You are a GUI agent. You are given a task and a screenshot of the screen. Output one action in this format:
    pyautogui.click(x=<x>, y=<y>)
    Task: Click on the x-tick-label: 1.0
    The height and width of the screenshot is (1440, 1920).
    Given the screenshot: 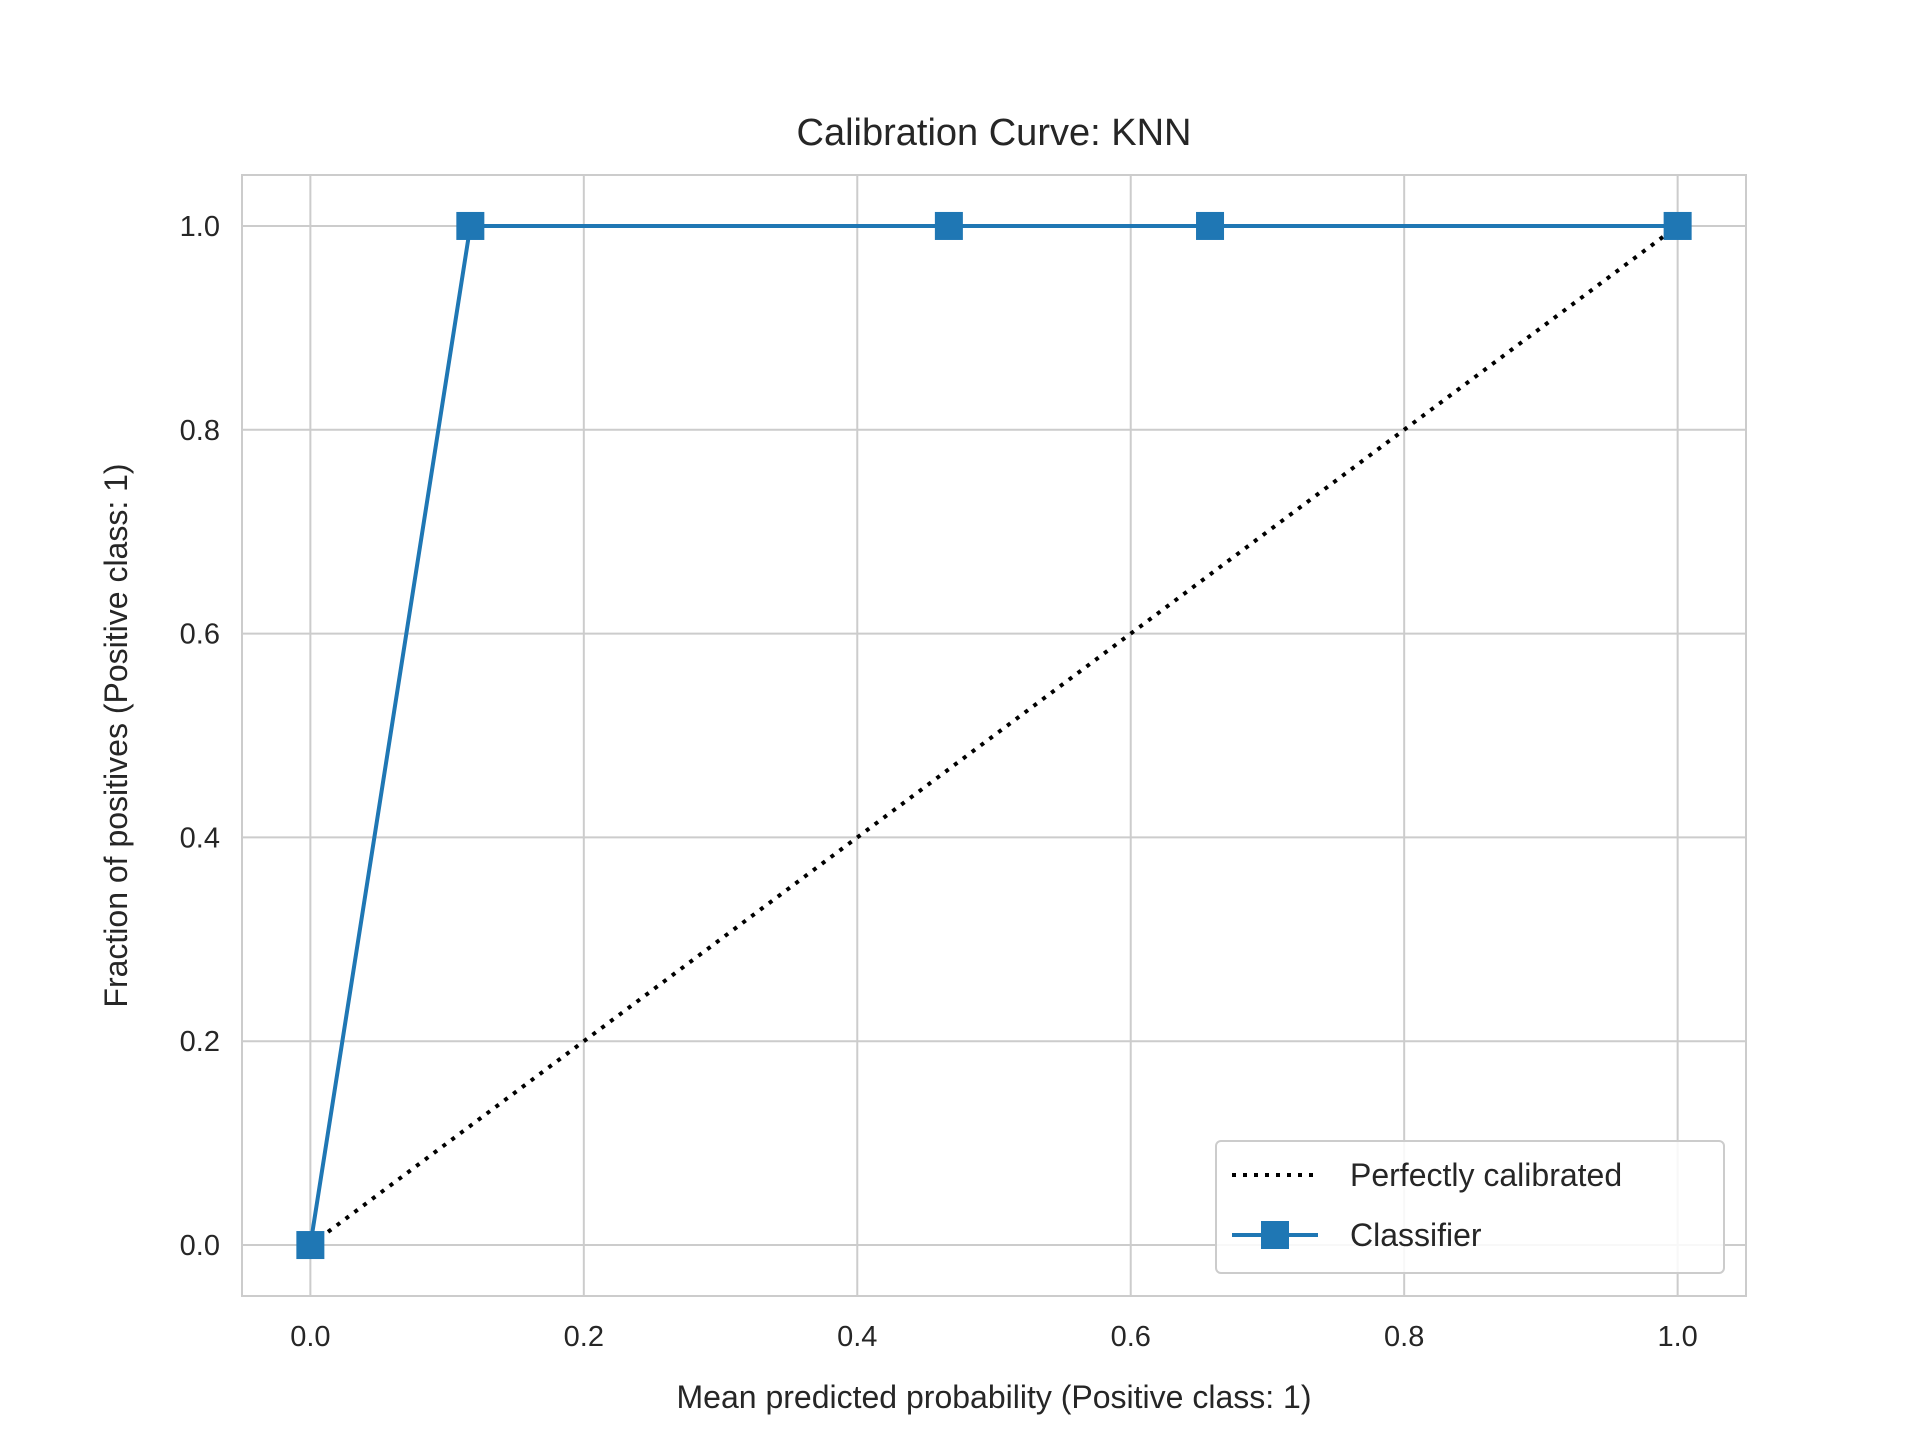 What is the action you would take?
    pyautogui.click(x=1677, y=1337)
    